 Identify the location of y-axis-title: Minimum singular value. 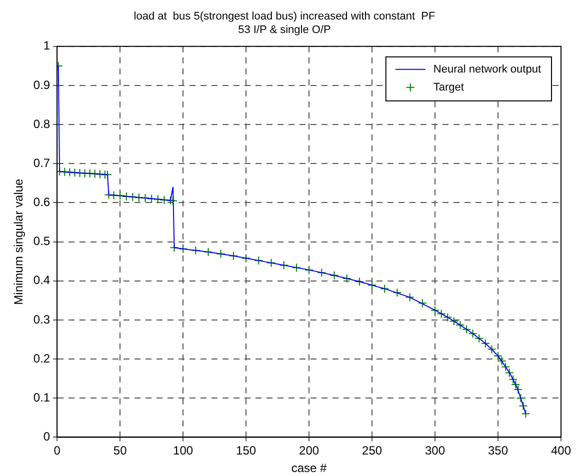
(19, 241).